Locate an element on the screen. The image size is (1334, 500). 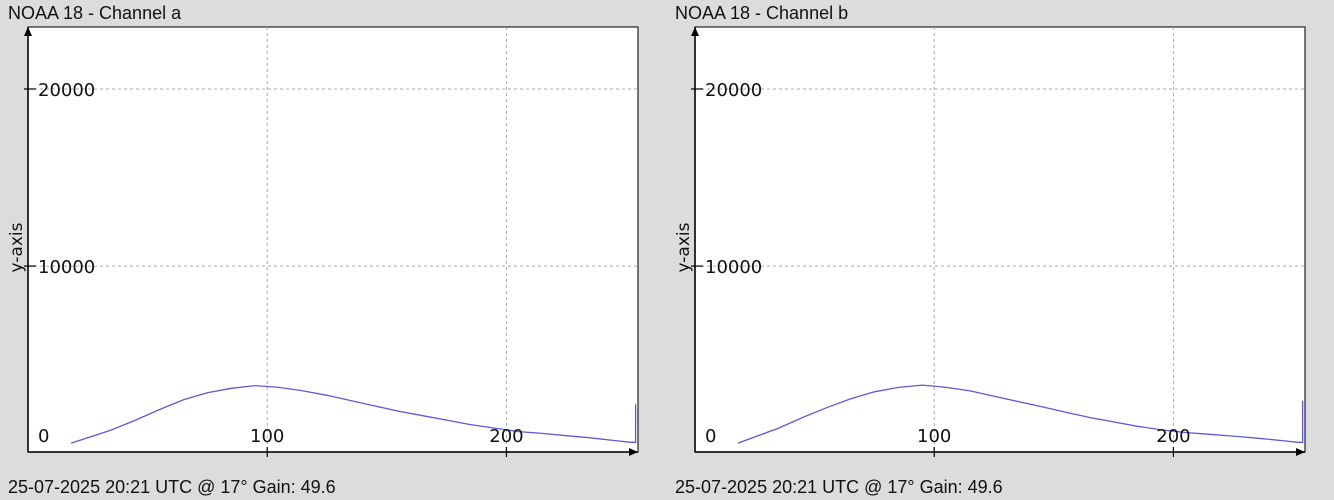
chart-title: NOAA 18 - Channel b is located at coordinates (762, 13).